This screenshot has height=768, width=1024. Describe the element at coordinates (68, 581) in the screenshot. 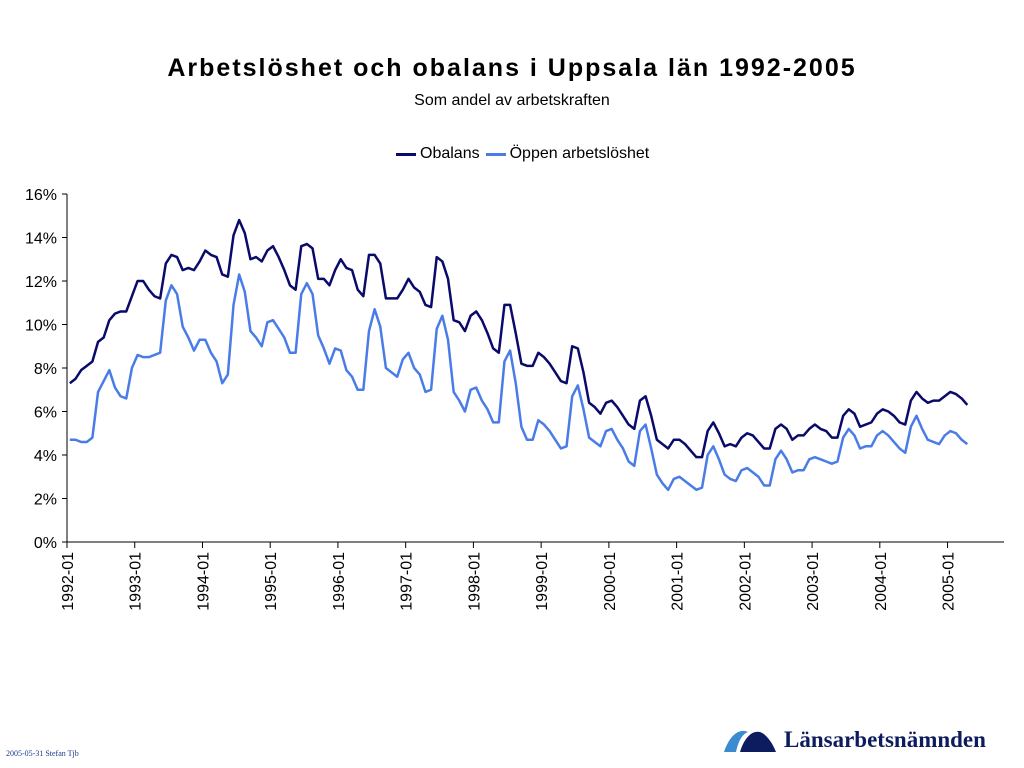

I see `x-tick-label: 1992-01` at that location.